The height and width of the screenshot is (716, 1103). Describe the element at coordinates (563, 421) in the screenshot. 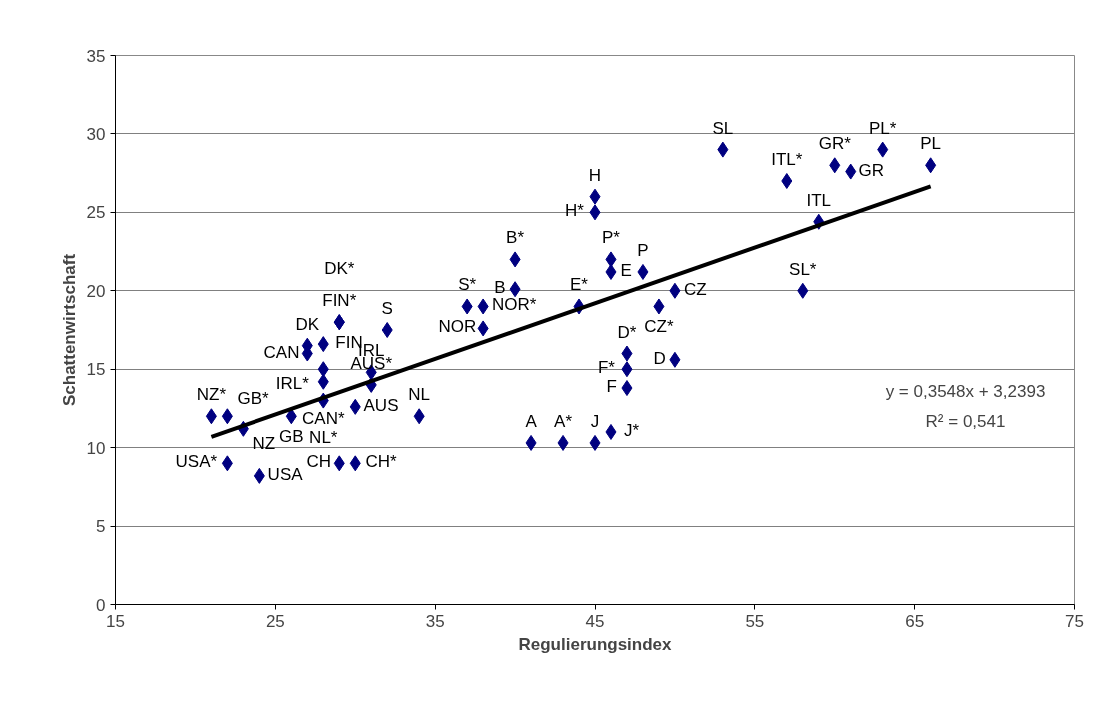

I see `data-label: A*` at that location.